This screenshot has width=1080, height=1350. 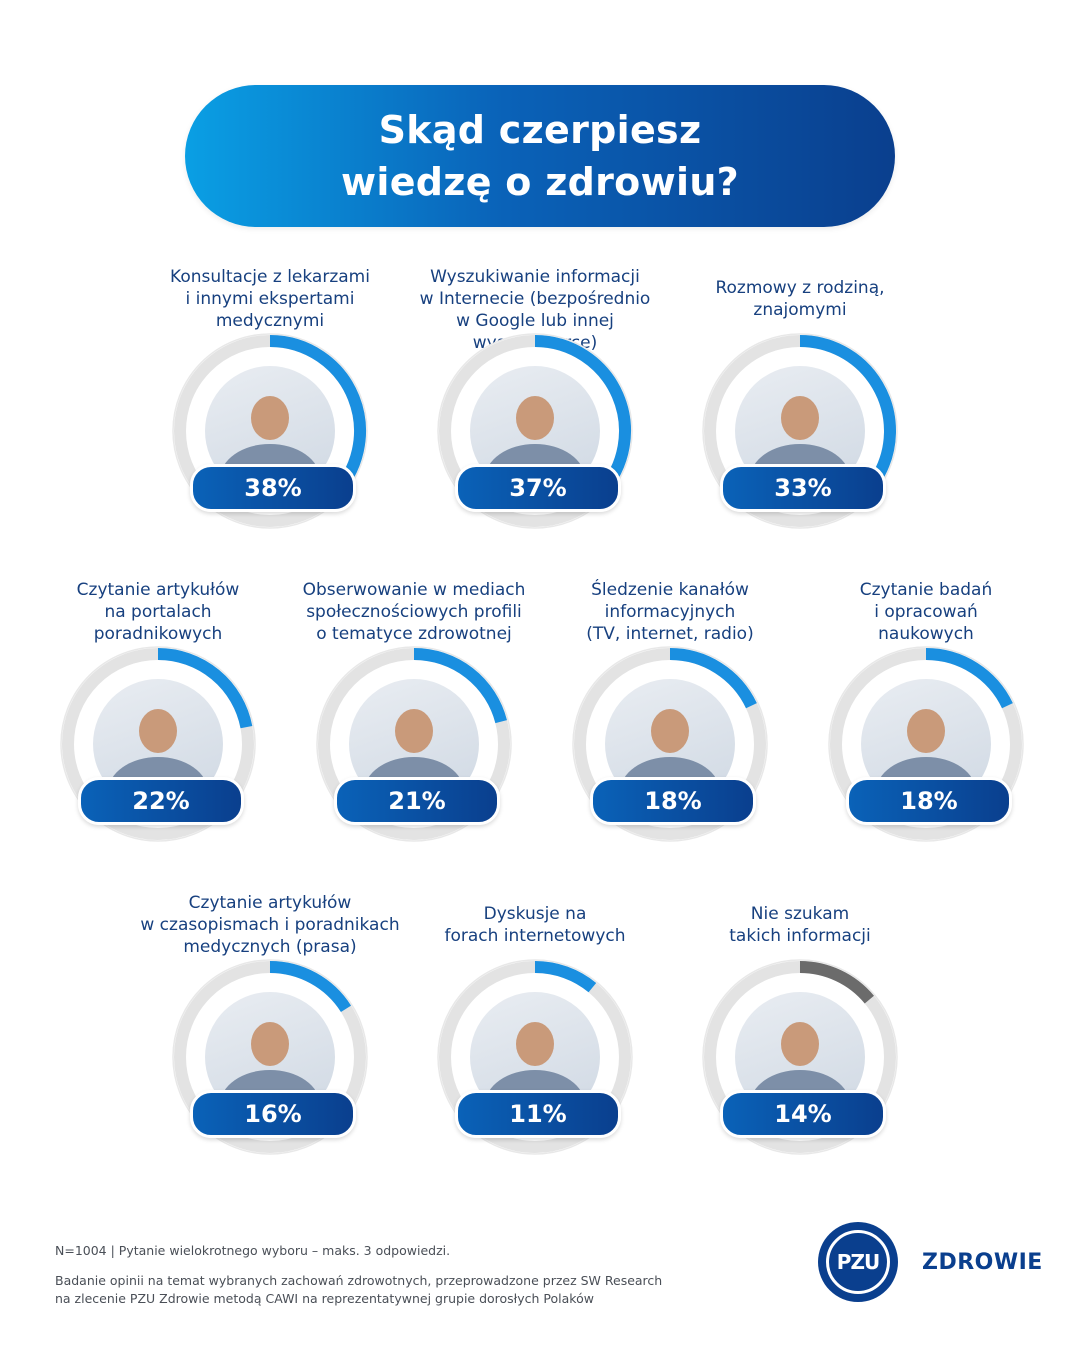 What do you see at coordinates (535, 925) in the screenshot?
I see `category-label: Dyskusje na forach internetowych` at bounding box center [535, 925].